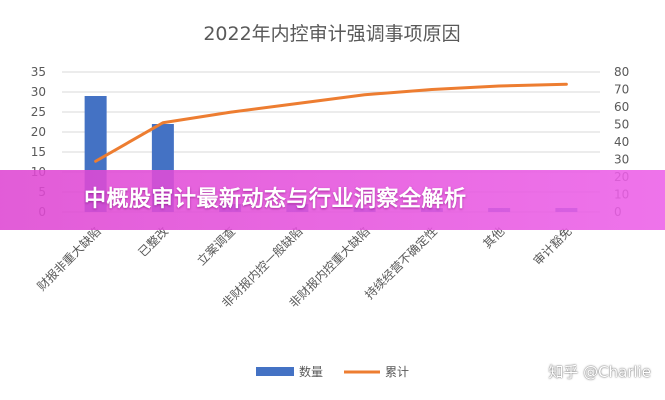  Describe the element at coordinates (331, 34) in the screenshot. I see `chart-title: 2022年内控审计强调事项原因` at that location.